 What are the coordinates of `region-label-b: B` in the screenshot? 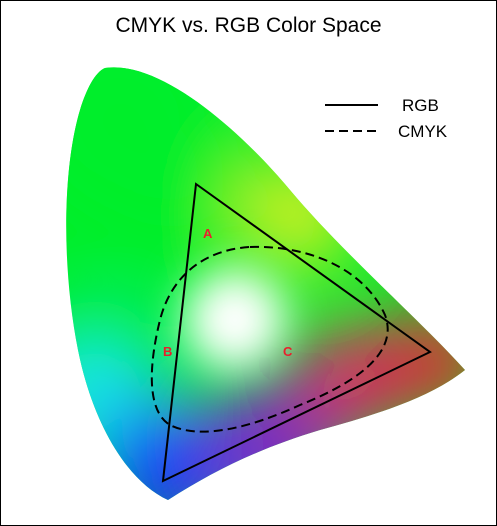 It's located at (167, 351).